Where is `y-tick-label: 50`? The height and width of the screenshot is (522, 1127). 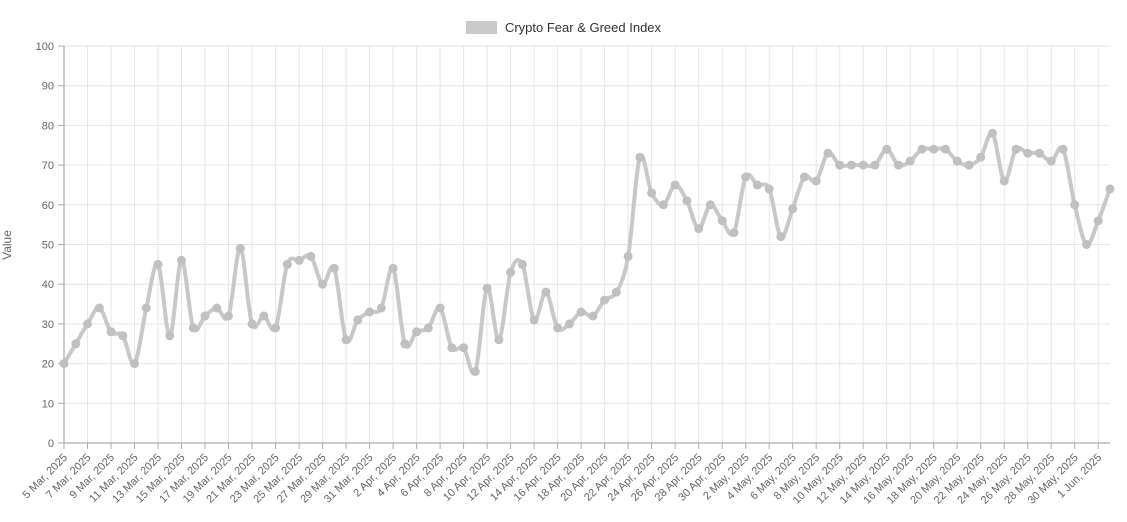
y-tick-label: 50 is located at coordinates (48, 246).